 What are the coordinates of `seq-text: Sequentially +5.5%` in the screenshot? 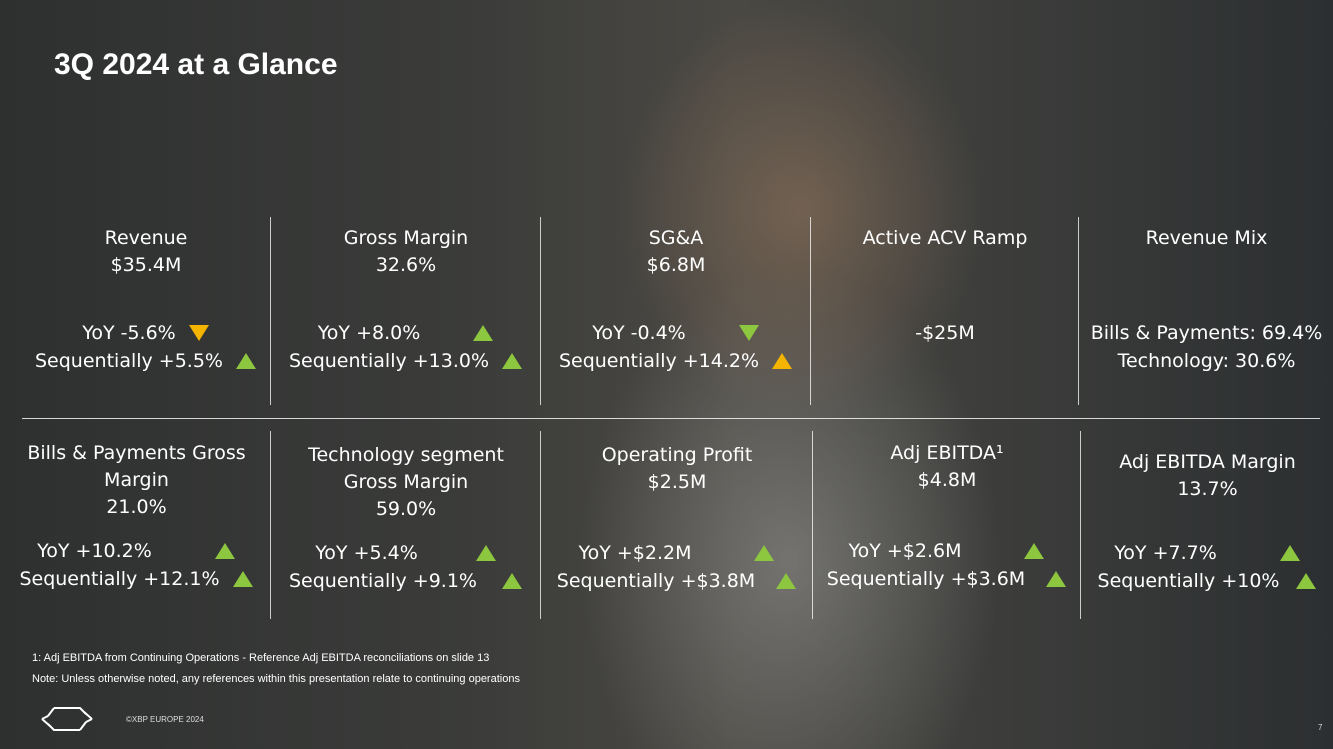 It's located at (129, 361).